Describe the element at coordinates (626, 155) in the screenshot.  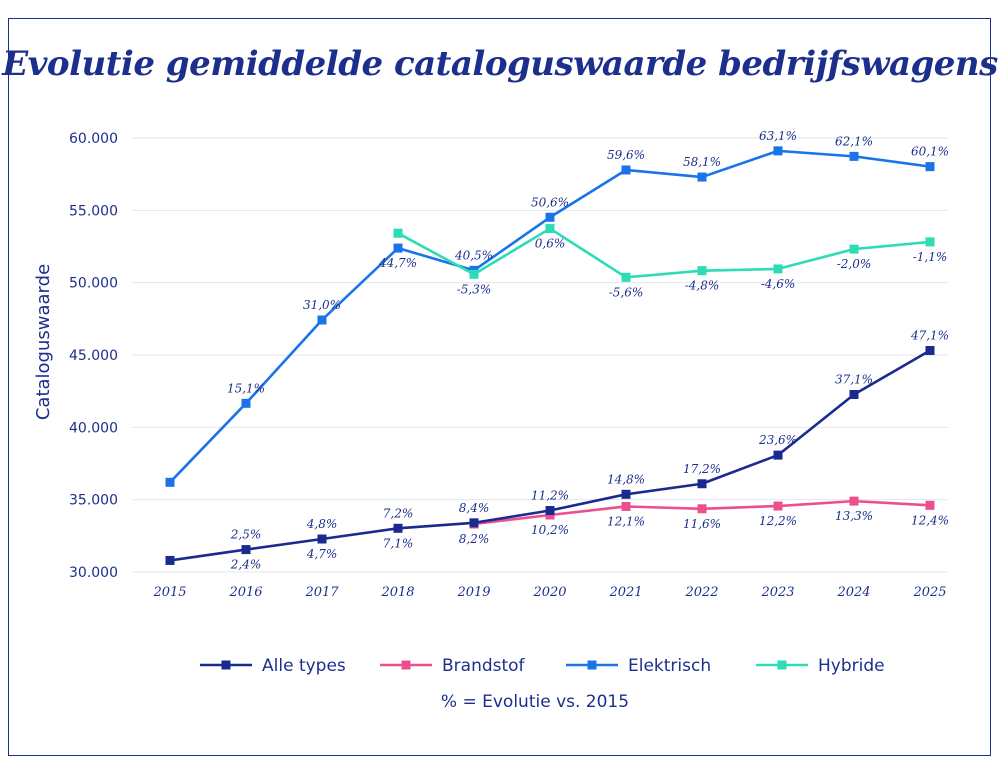
I see `data-label: 59,6%` at that location.